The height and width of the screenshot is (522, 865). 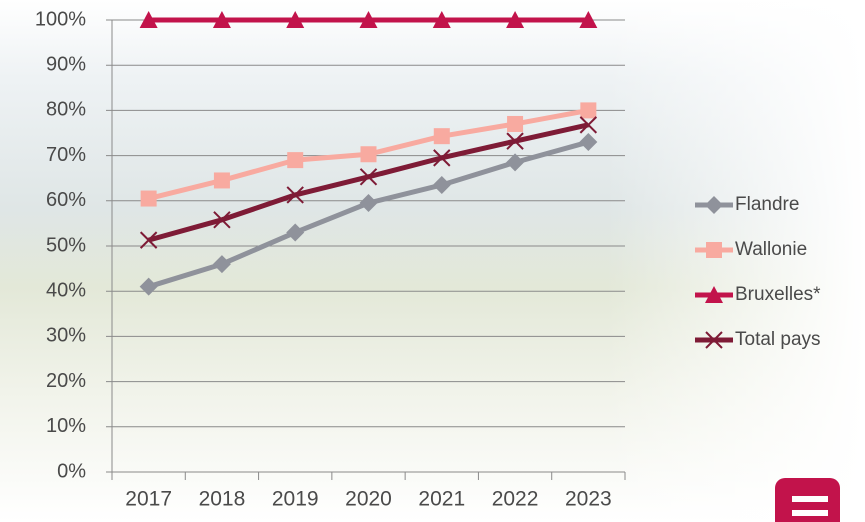 What do you see at coordinates (515, 499) in the screenshot?
I see `x-tick-label: 2022` at bounding box center [515, 499].